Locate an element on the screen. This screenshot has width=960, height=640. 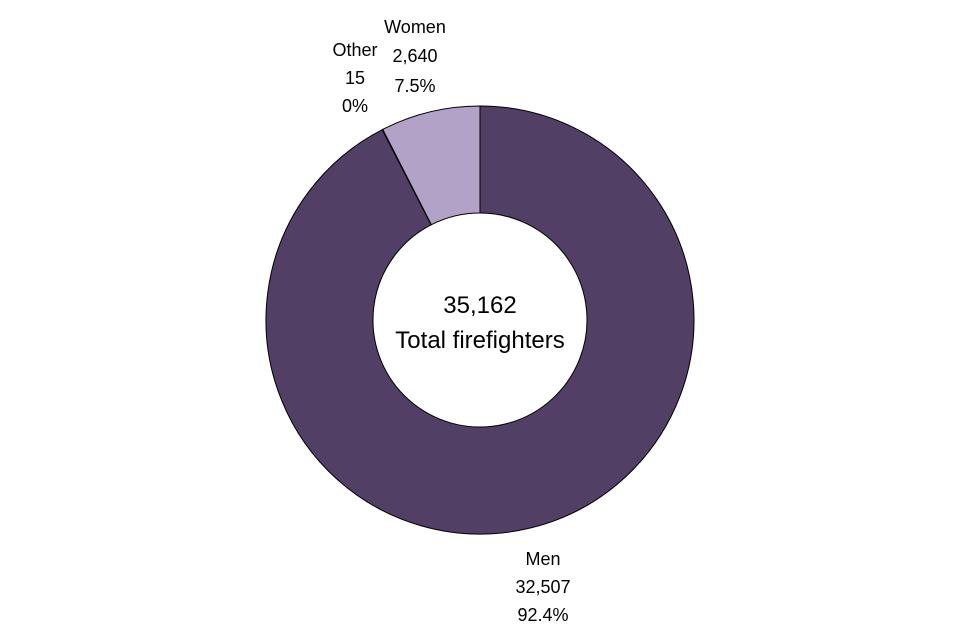
slice-value-label: 2,640 is located at coordinates (414, 56).